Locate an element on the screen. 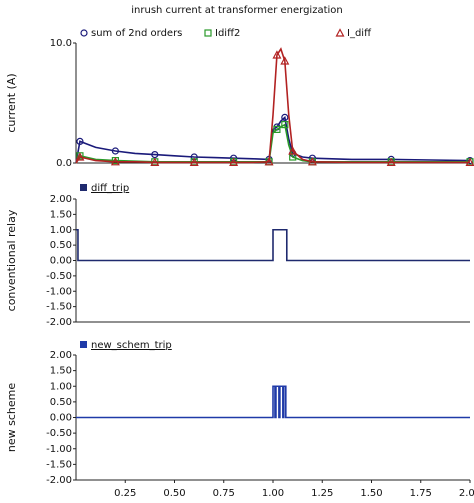 The image size is (474, 503). x-tick-label: 0.25 is located at coordinates (125, 493).